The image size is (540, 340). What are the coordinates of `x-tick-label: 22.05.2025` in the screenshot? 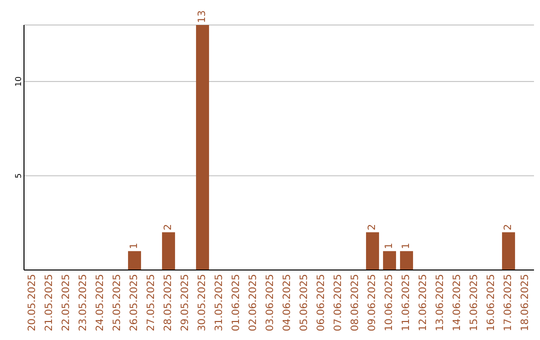 It's located at (66, 303).